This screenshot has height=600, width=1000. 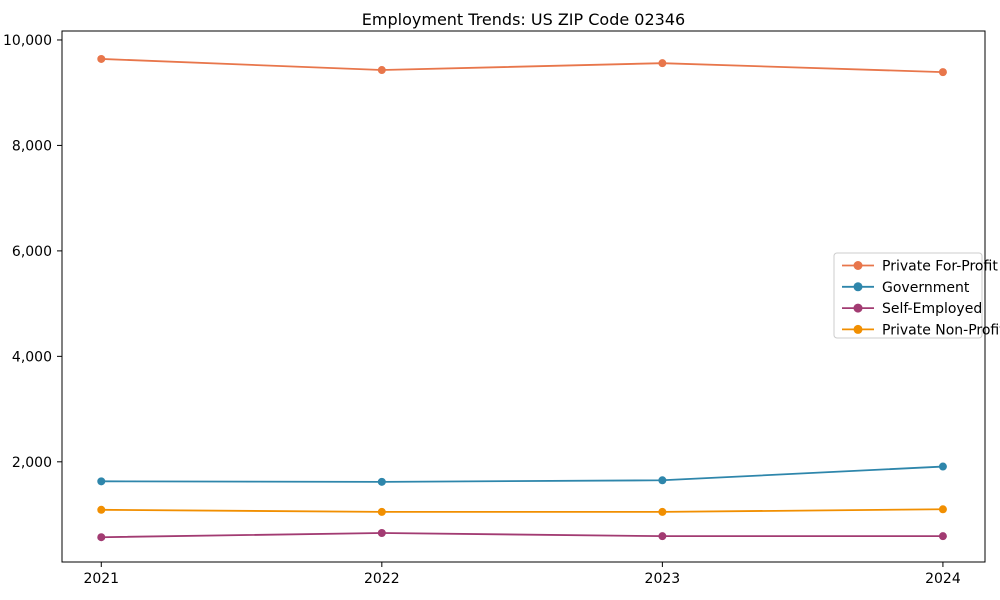 I want to click on series-line-private-non-profit, so click(x=522, y=510).